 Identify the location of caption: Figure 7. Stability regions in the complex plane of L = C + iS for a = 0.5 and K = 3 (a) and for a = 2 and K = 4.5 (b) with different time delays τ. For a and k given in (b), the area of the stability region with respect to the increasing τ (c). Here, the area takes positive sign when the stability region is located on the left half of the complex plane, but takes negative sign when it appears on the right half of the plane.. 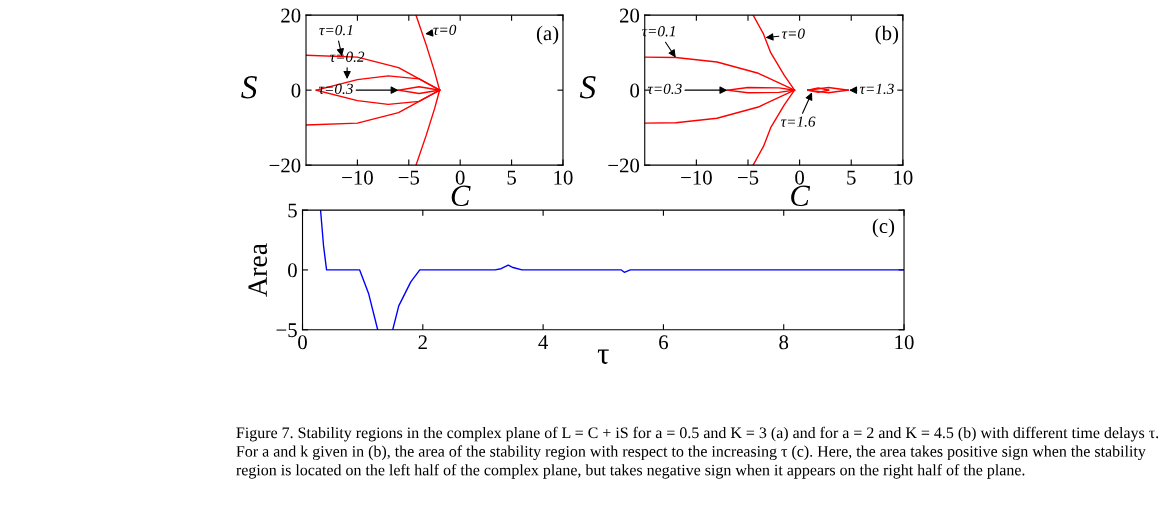
(697, 452).